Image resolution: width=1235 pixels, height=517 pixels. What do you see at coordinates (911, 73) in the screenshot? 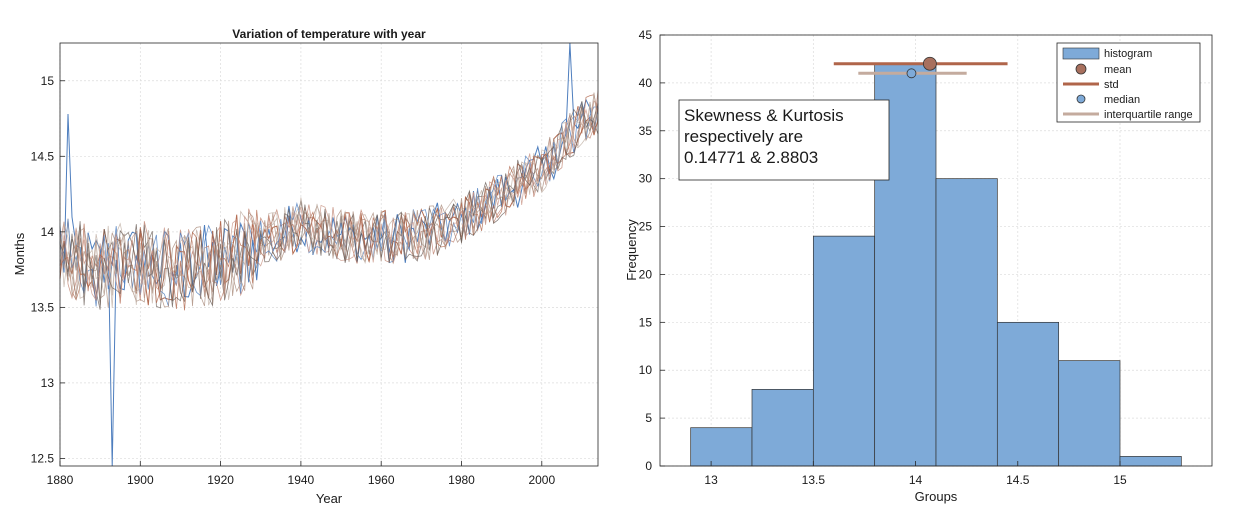
I see `median-marker` at bounding box center [911, 73].